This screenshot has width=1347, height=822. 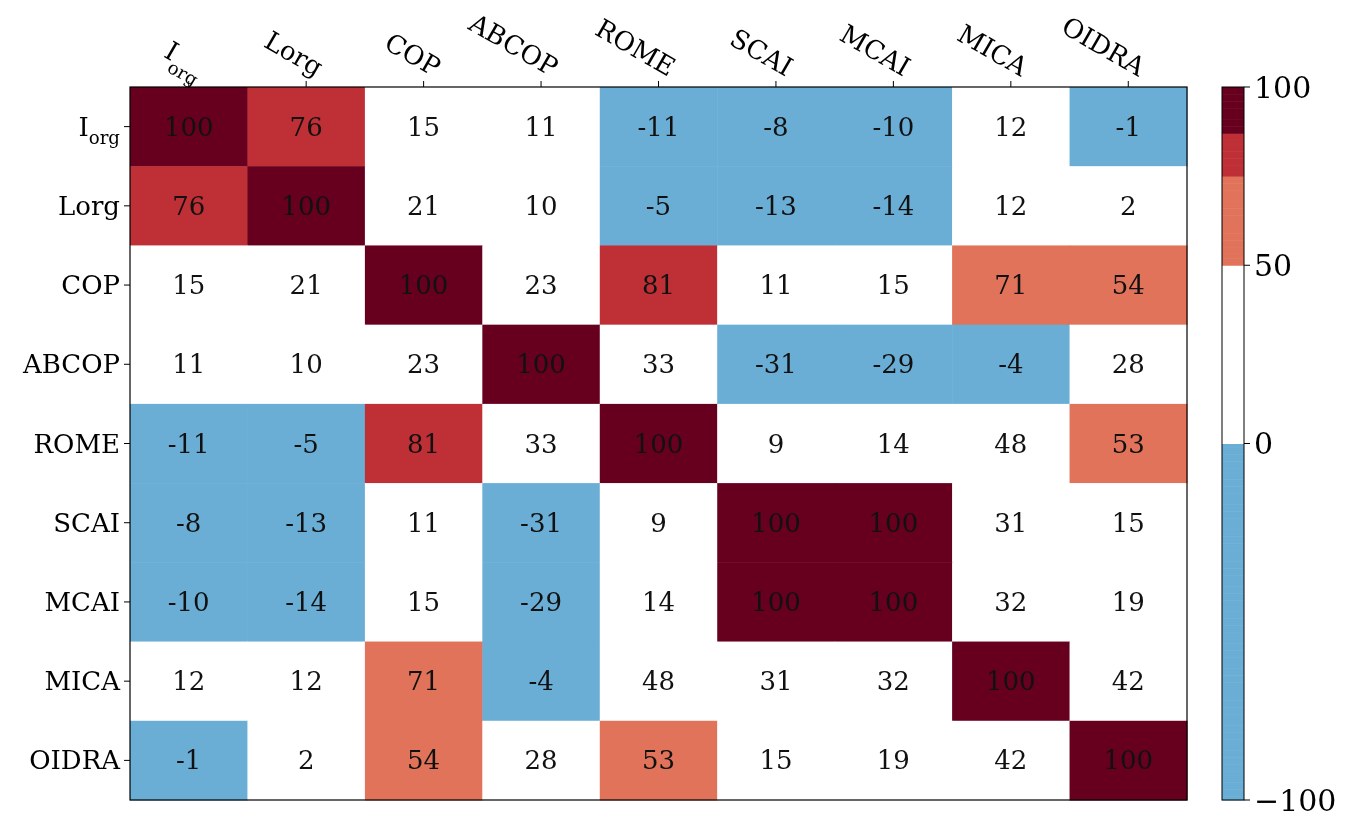 I want to click on y-tick-label: ABCOP, so click(x=70, y=364).